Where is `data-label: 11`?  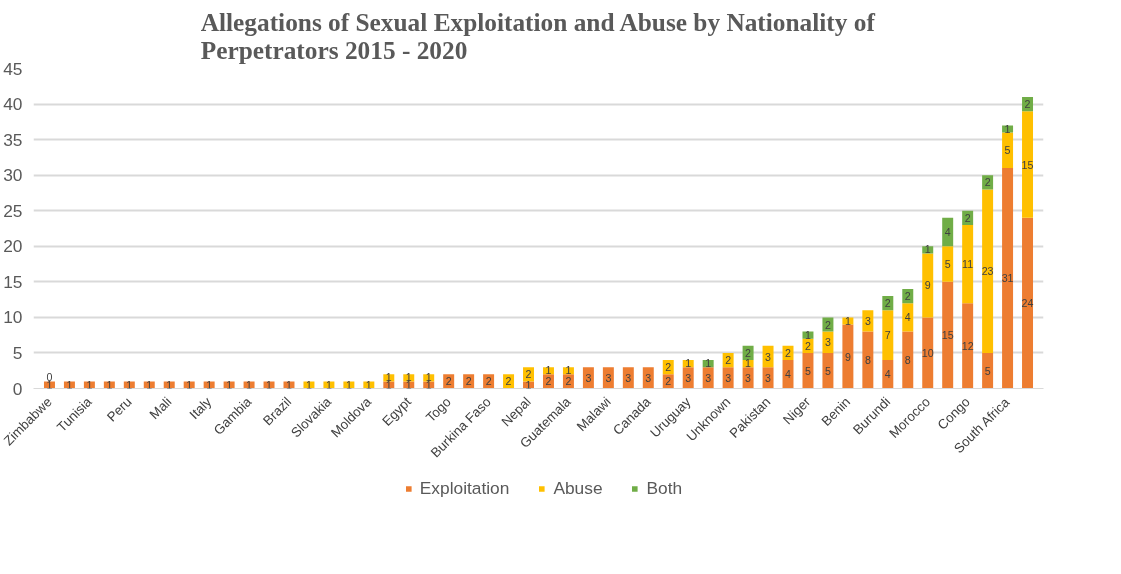 data-label: 11 is located at coordinates (968, 264).